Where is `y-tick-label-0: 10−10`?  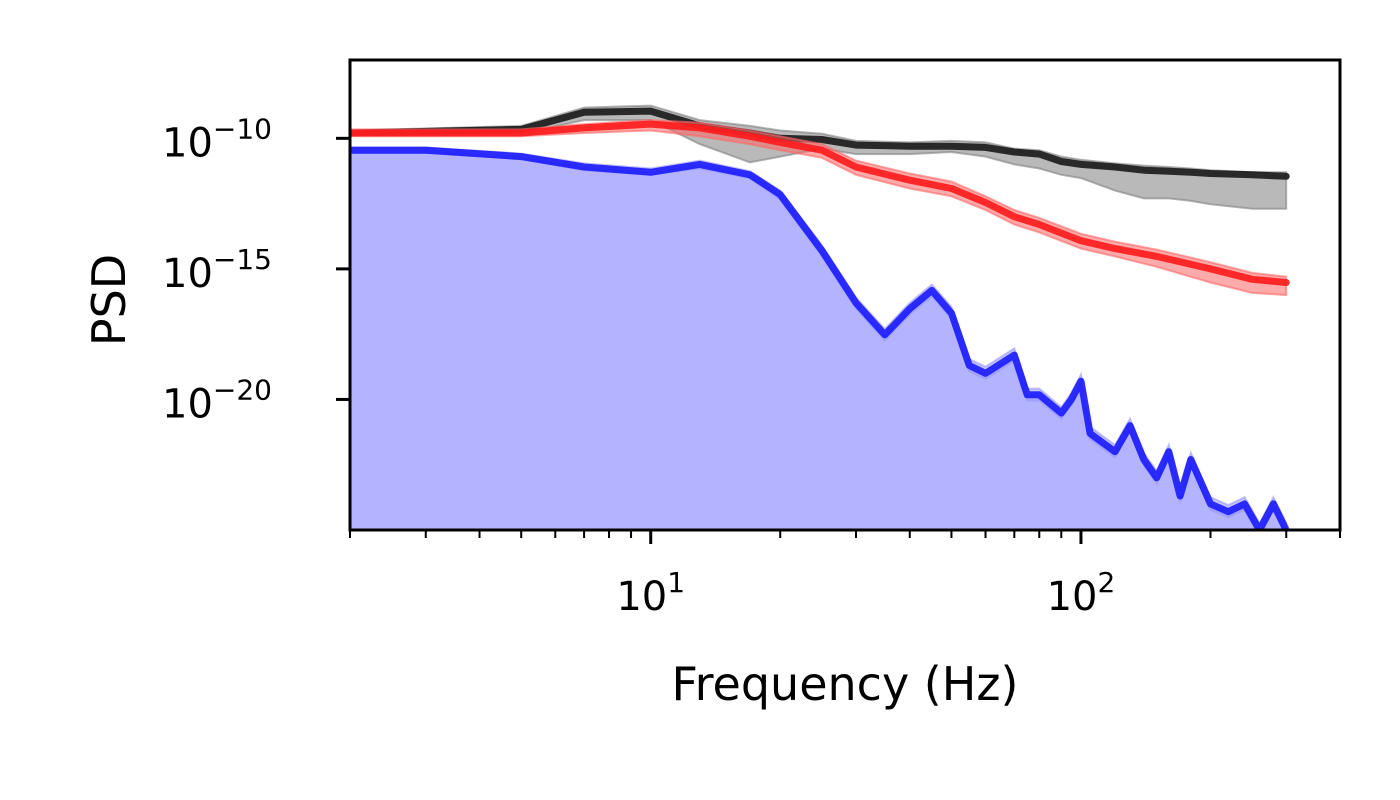
y-tick-label-0: 10−10 is located at coordinates (217, 139).